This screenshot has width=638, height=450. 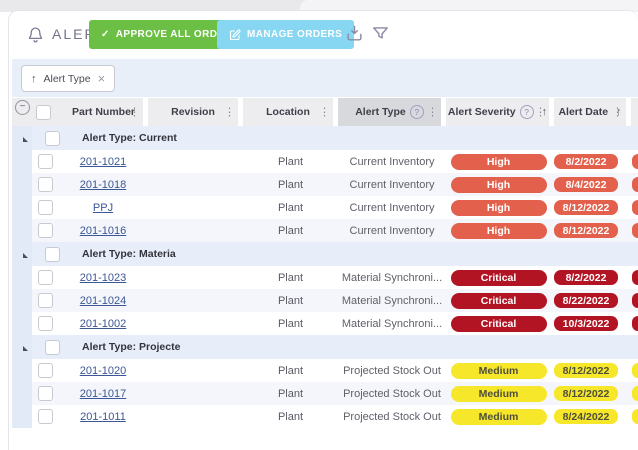 What do you see at coordinates (288, 112) in the screenshot?
I see `header-cell-location: Location ⋮` at bounding box center [288, 112].